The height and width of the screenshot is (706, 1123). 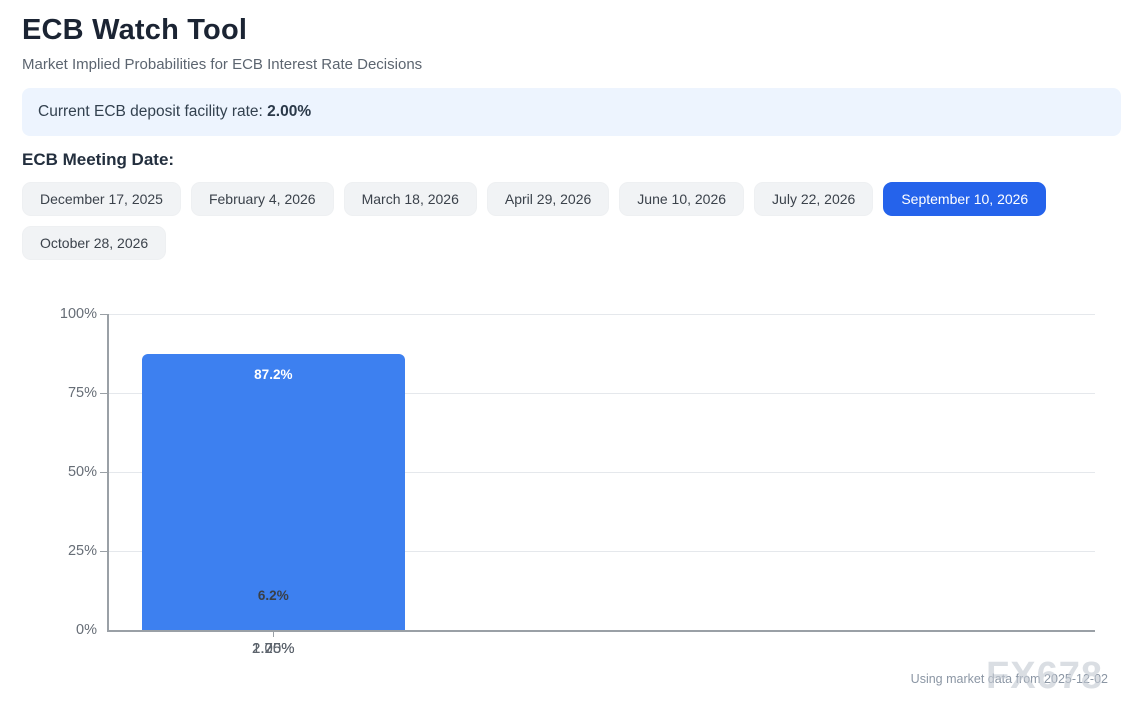 I want to click on bar-slot-2-00: 87.2% 2.00%, so click(x=273, y=485).